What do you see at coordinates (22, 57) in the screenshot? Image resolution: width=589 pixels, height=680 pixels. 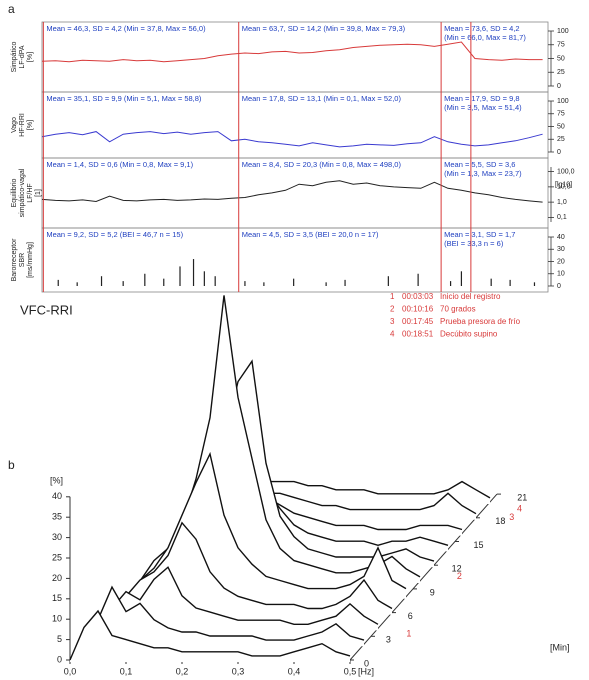 I see `y-axis-label: LF-dPA` at bounding box center [22, 57].